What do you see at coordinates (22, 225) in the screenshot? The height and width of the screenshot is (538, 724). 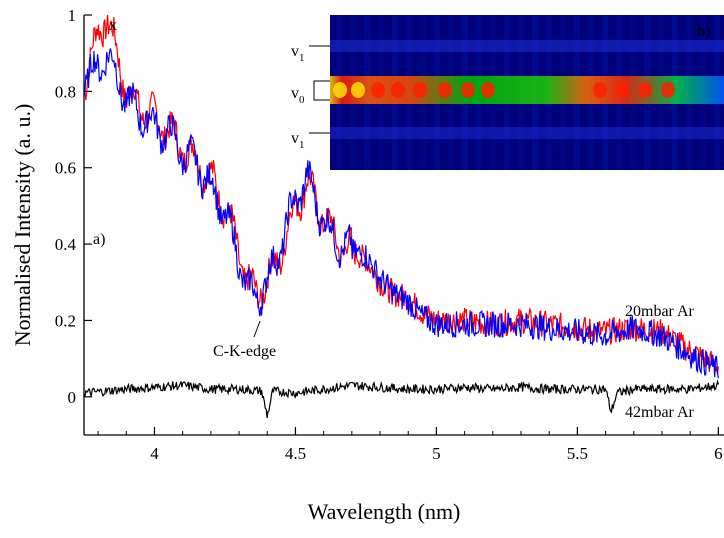 I see `y-axis-title: Normalised Intensity (a. u.)` at bounding box center [22, 225].